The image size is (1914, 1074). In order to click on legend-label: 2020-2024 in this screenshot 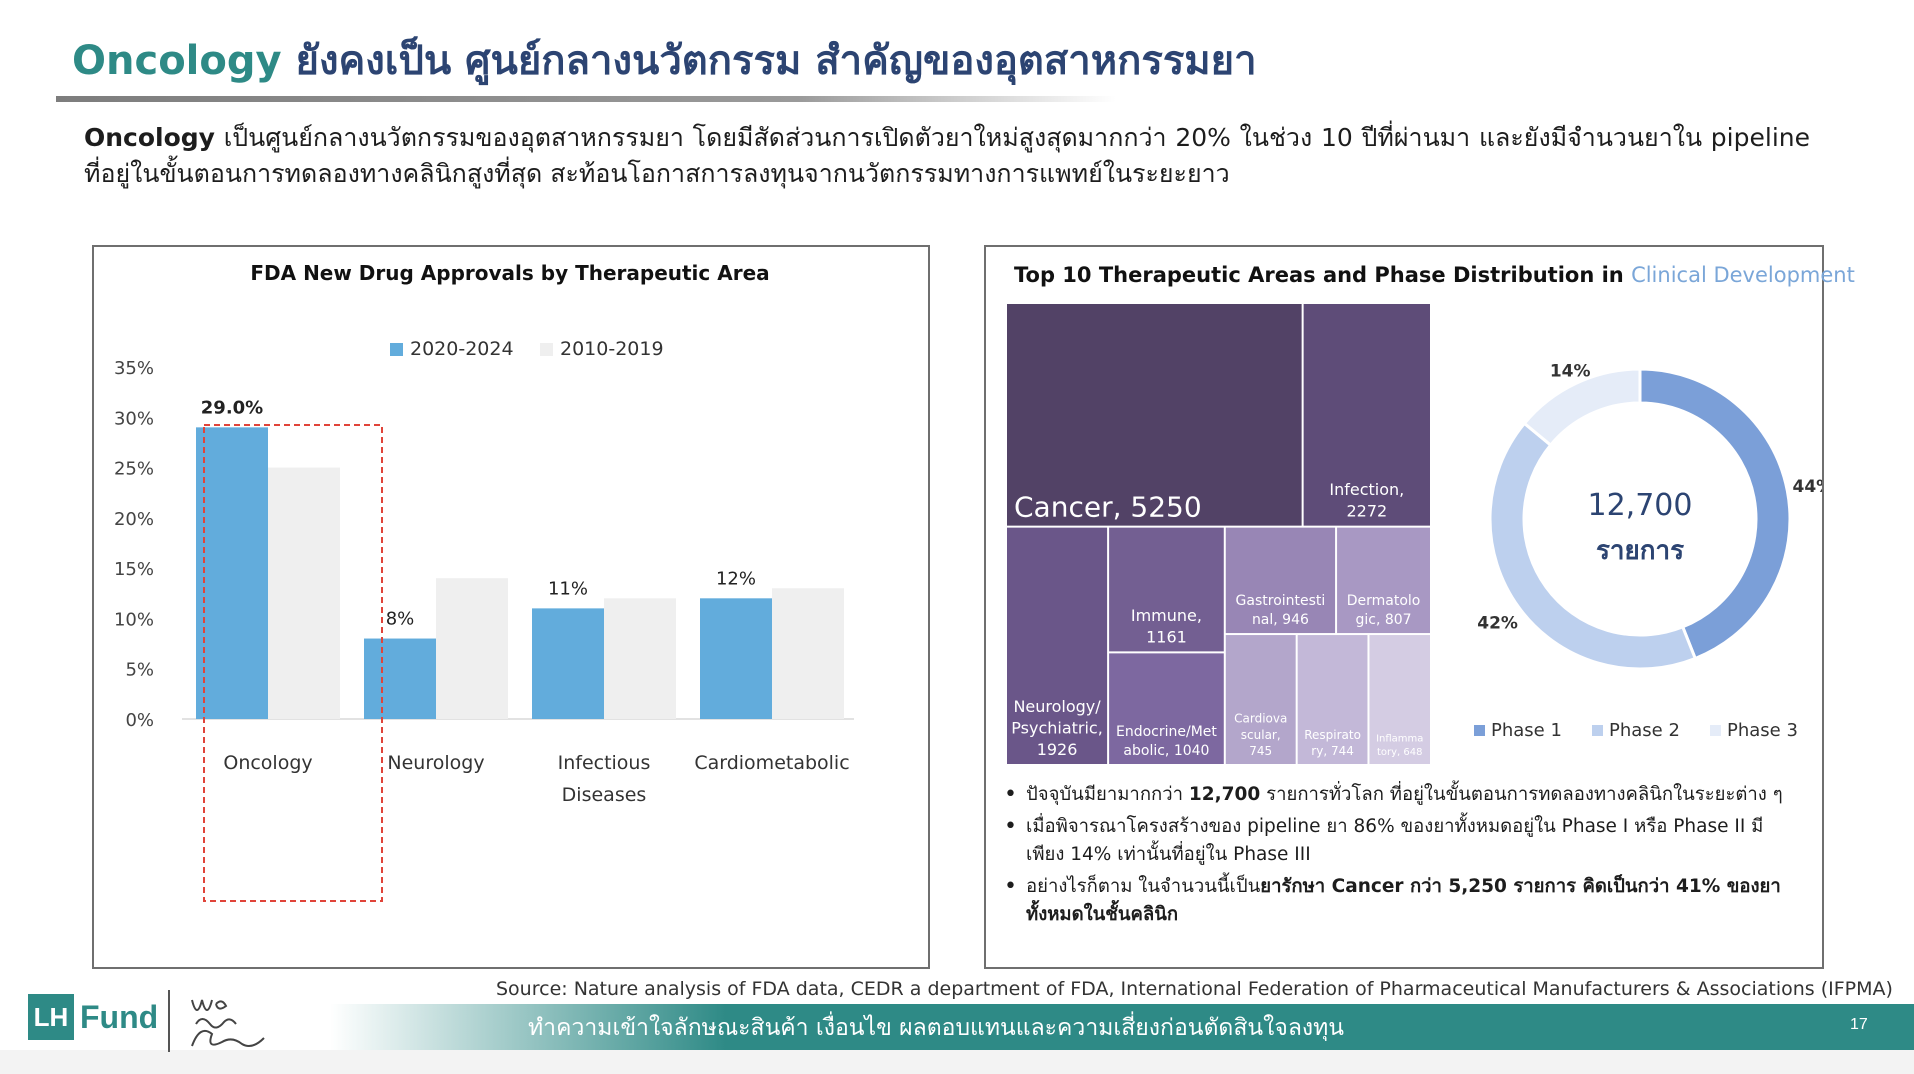, I will do `click(462, 349)`.